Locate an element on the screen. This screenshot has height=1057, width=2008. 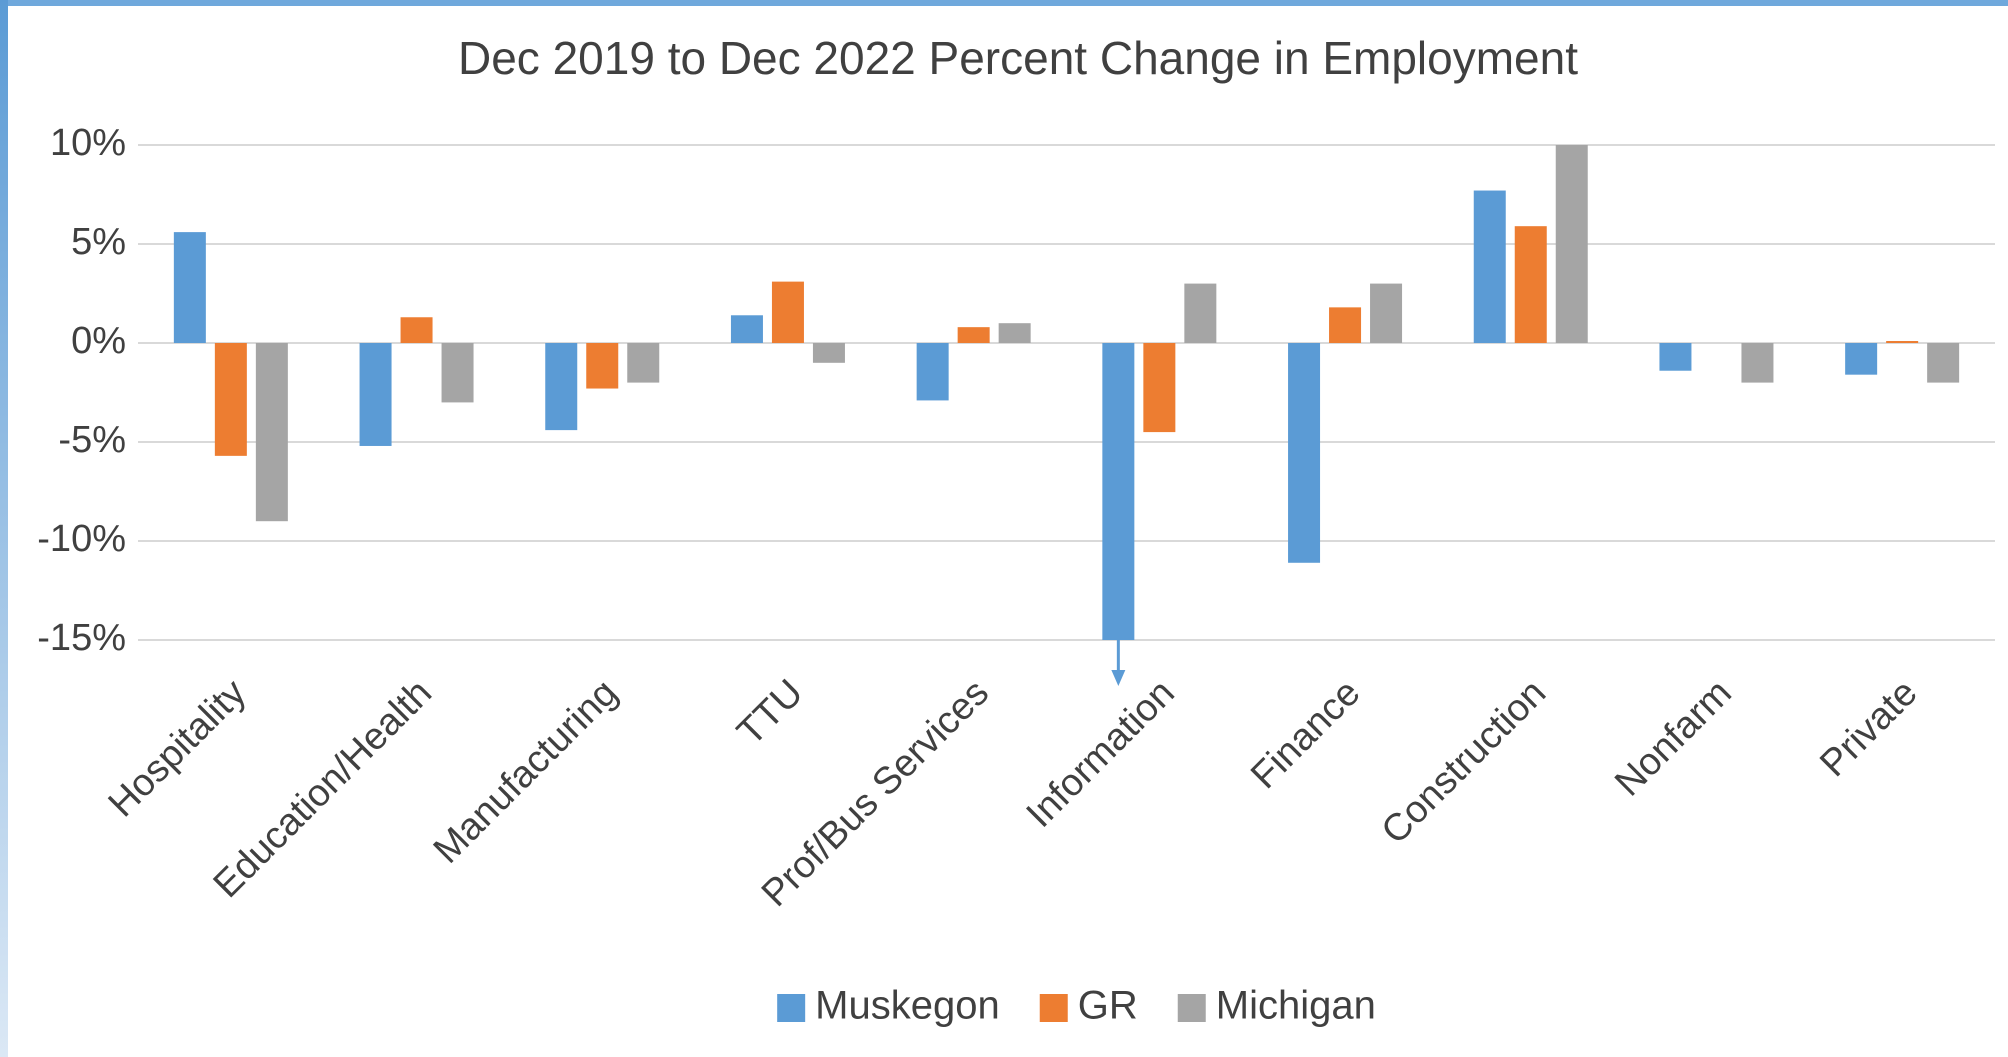
y-tick-label: 0% is located at coordinates (98, 341).